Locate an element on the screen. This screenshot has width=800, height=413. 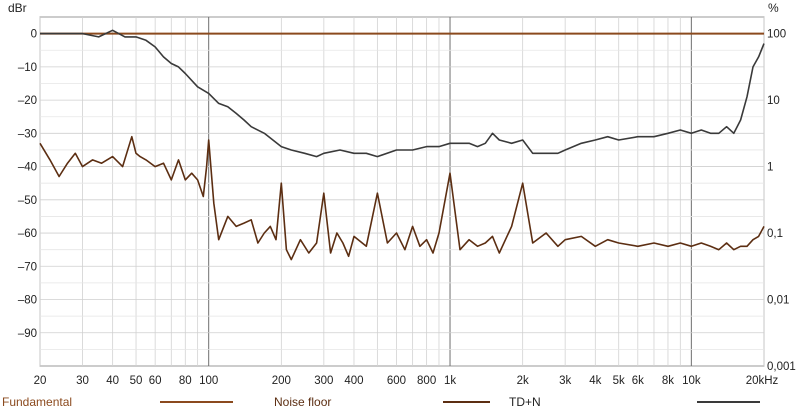
x-tick-label: 3k is located at coordinates (565, 381).